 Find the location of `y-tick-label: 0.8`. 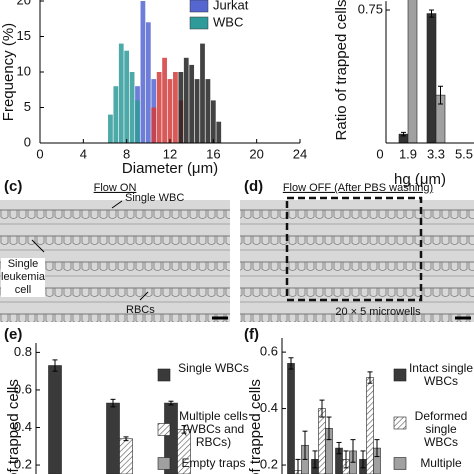

y-tick-label: 0.8 is located at coordinates (23, 351).